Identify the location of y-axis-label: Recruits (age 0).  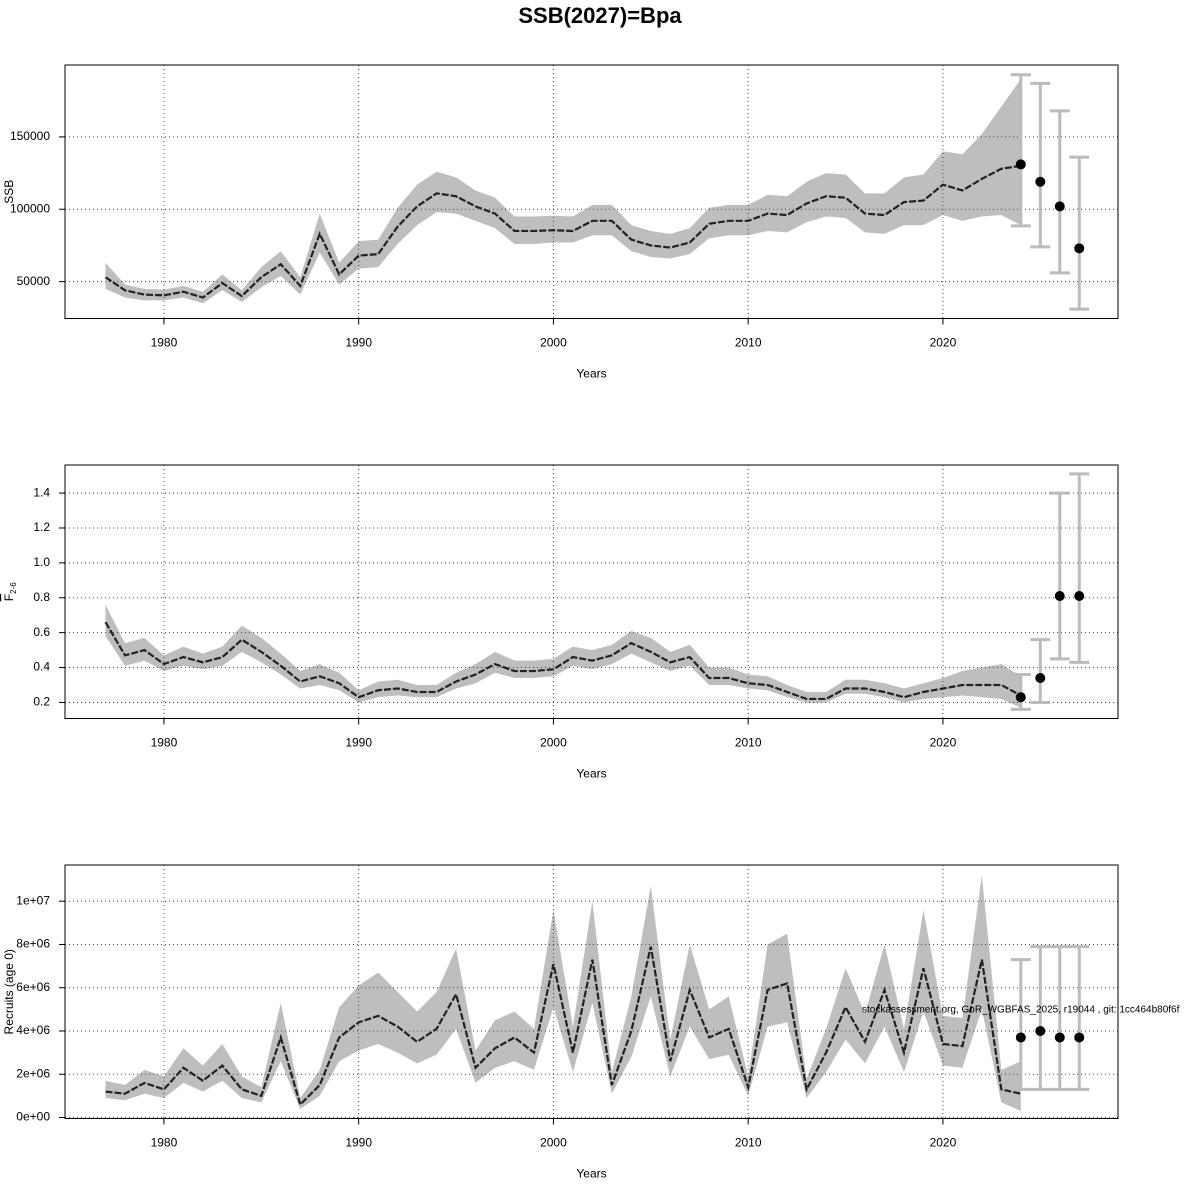
(9, 991).